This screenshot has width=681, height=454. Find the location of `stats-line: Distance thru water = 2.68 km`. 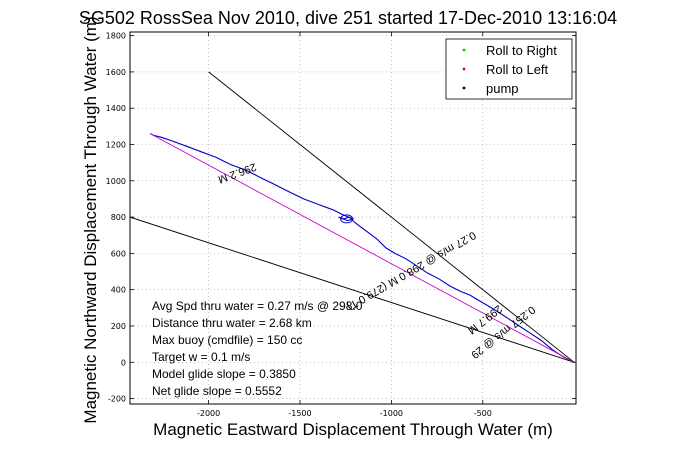

stats-line: Distance thru water = 2.68 km is located at coordinates (232, 323).